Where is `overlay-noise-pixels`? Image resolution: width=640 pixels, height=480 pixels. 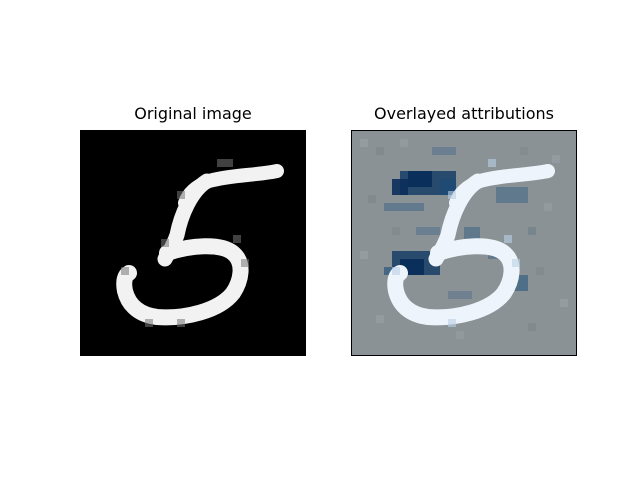
overlay-noise-pixels is located at coordinates (464, 239).